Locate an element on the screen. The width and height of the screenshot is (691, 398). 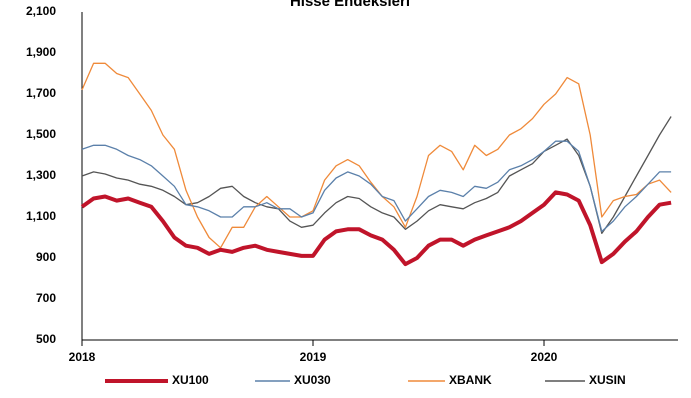
y-tick-label: 700 is located at coordinates (46, 298).